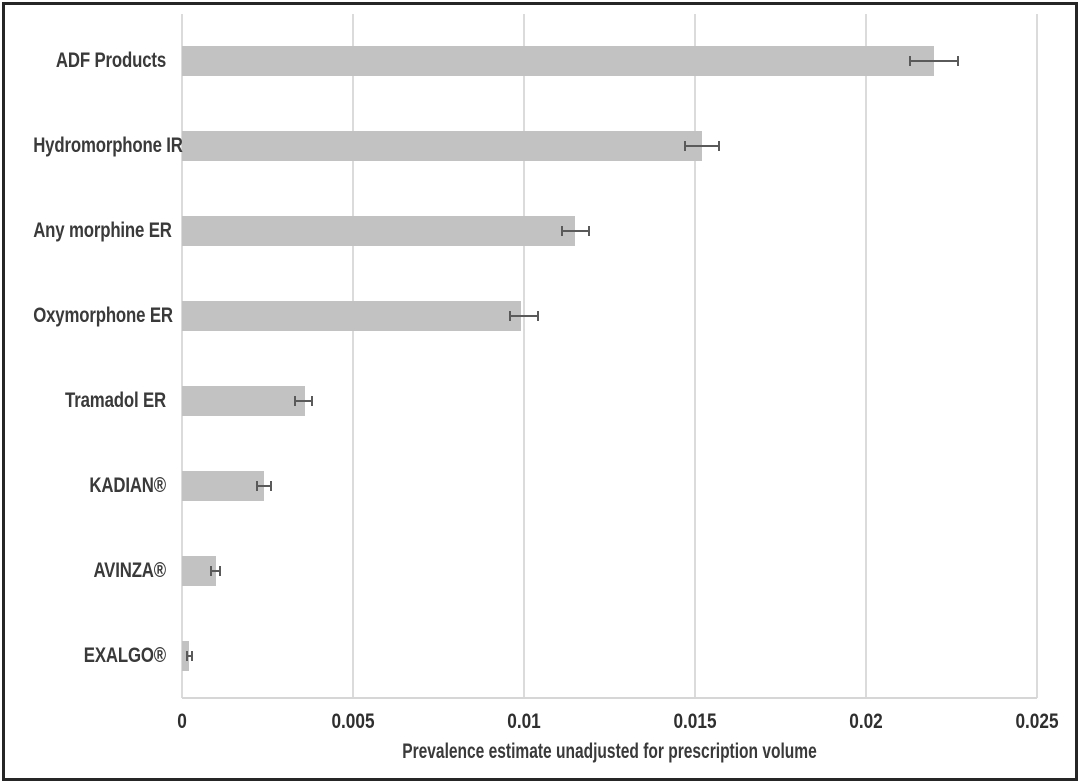 Image resolution: width=1080 pixels, height=783 pixels. What do you see at coordinates (353, 721) in the screenshot?
I see `x-tick-label: 0.005` at bounding box center [353, 721].